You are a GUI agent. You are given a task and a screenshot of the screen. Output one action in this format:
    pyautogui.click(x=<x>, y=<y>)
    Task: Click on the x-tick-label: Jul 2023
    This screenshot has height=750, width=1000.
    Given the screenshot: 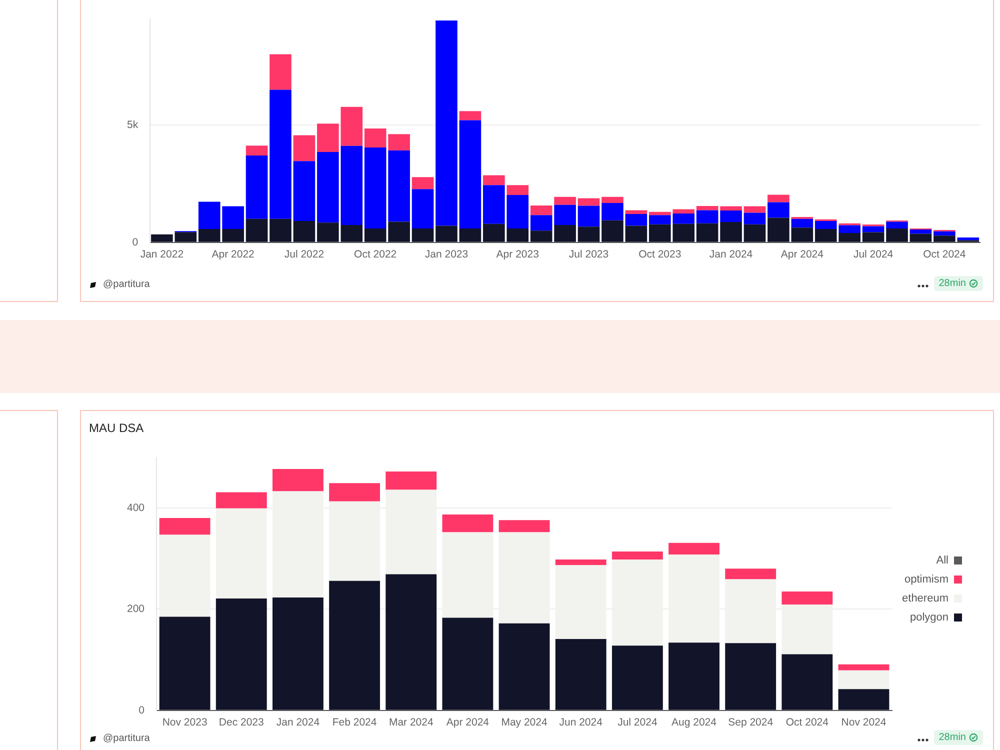 What is the action you would take?
    pyautogui.click(x=588, y=254)
    